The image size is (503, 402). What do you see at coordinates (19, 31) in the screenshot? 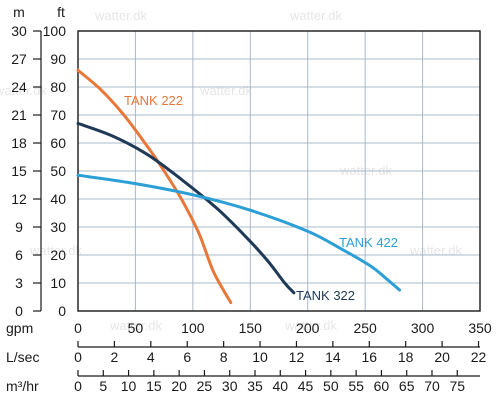
I see `m-tick-label: 30` at bounding box center [19, 31].